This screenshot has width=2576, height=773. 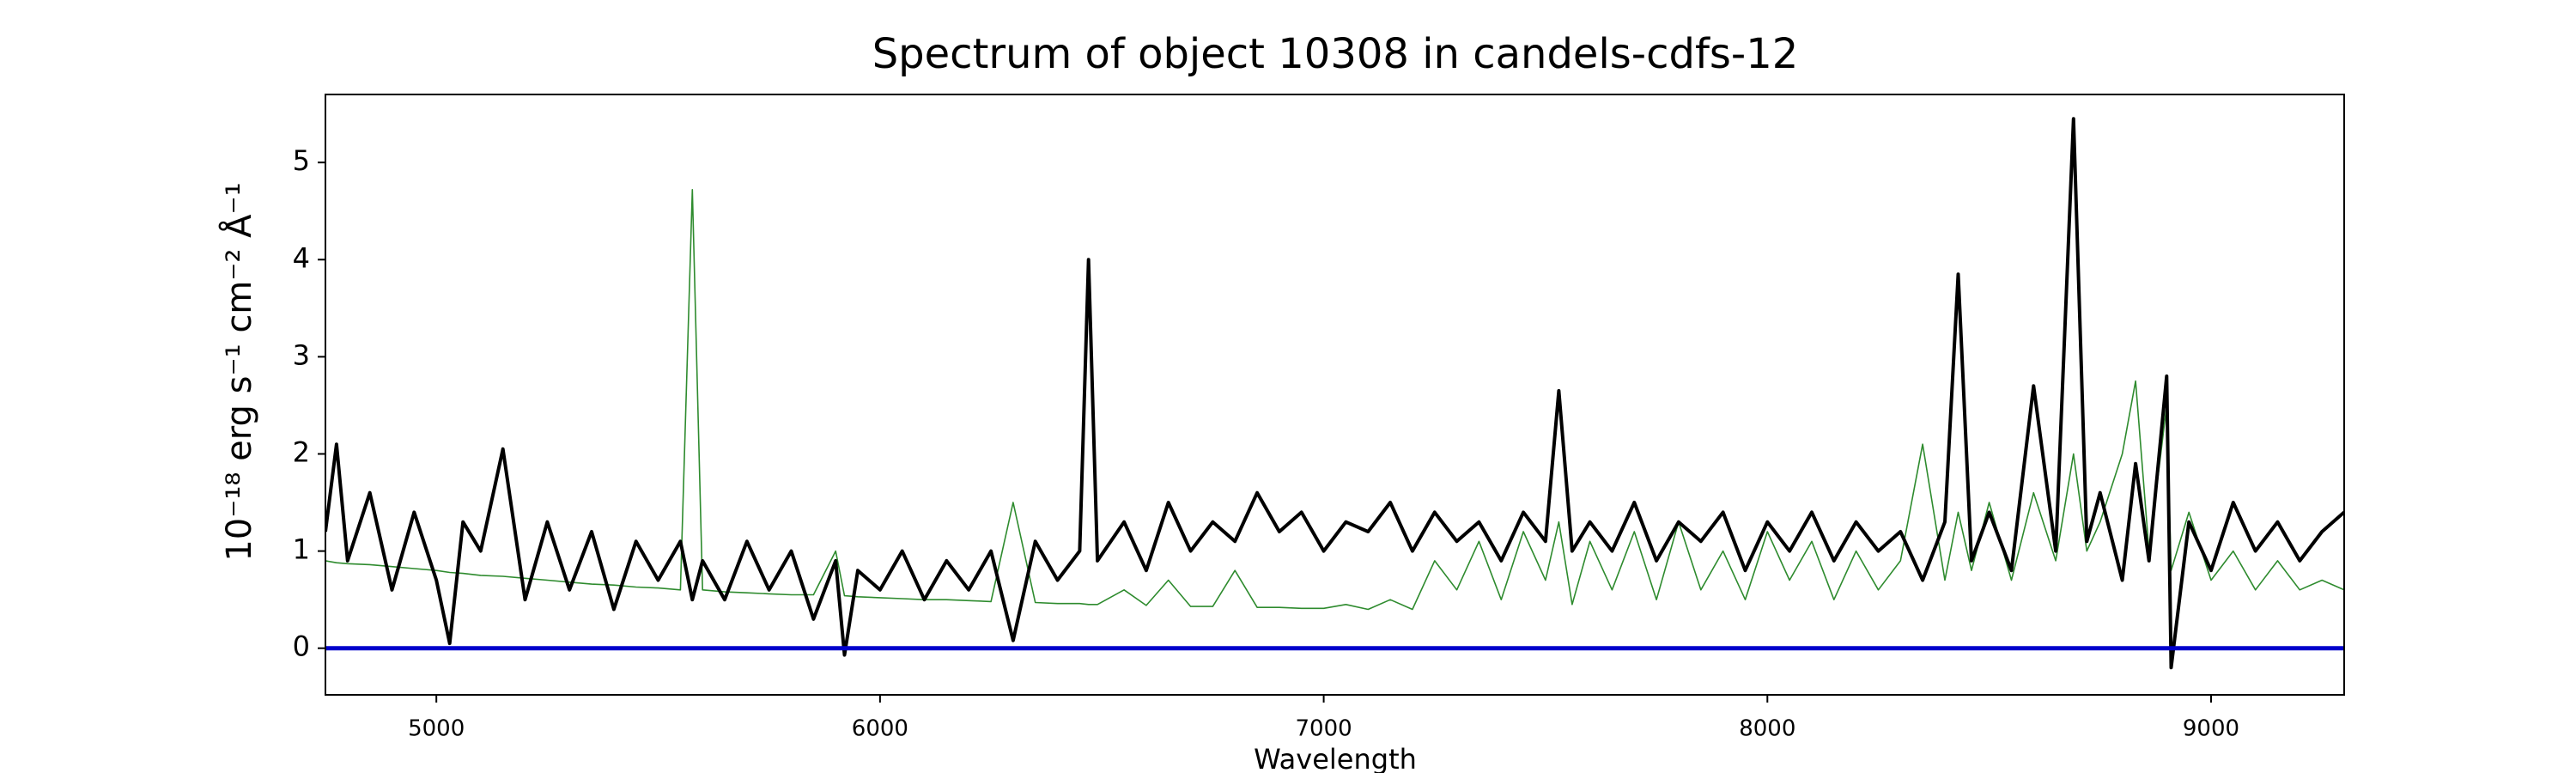 What do you see at coordinates (301, 354) in the screenshot?
I see `y-tick-label: 3` at bounding box center [301, 354].